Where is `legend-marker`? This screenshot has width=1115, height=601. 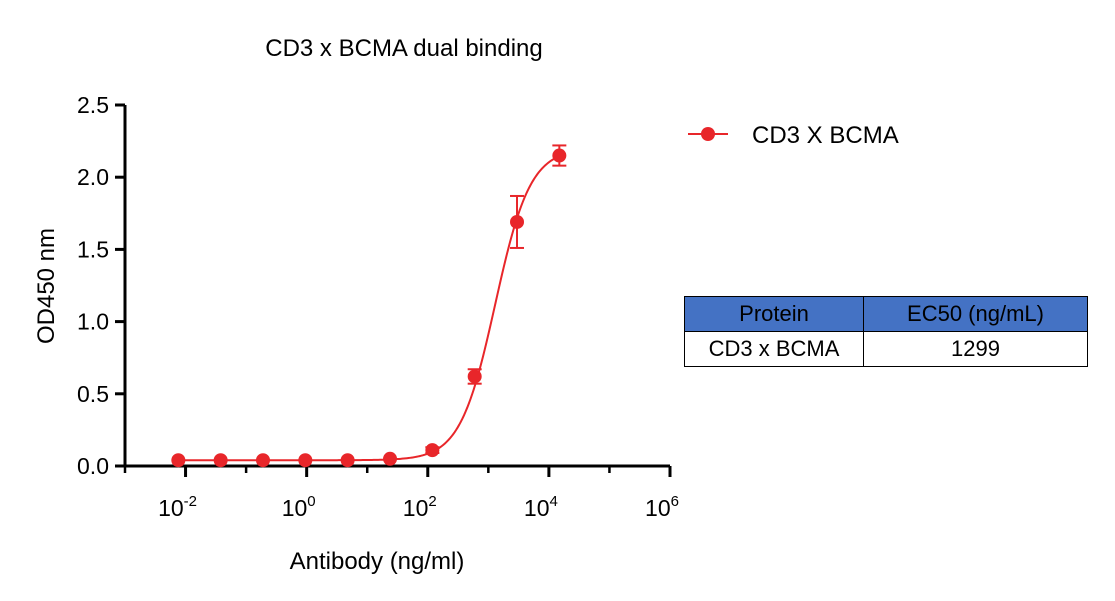 legend-marker is located at coordinates (708, 134).